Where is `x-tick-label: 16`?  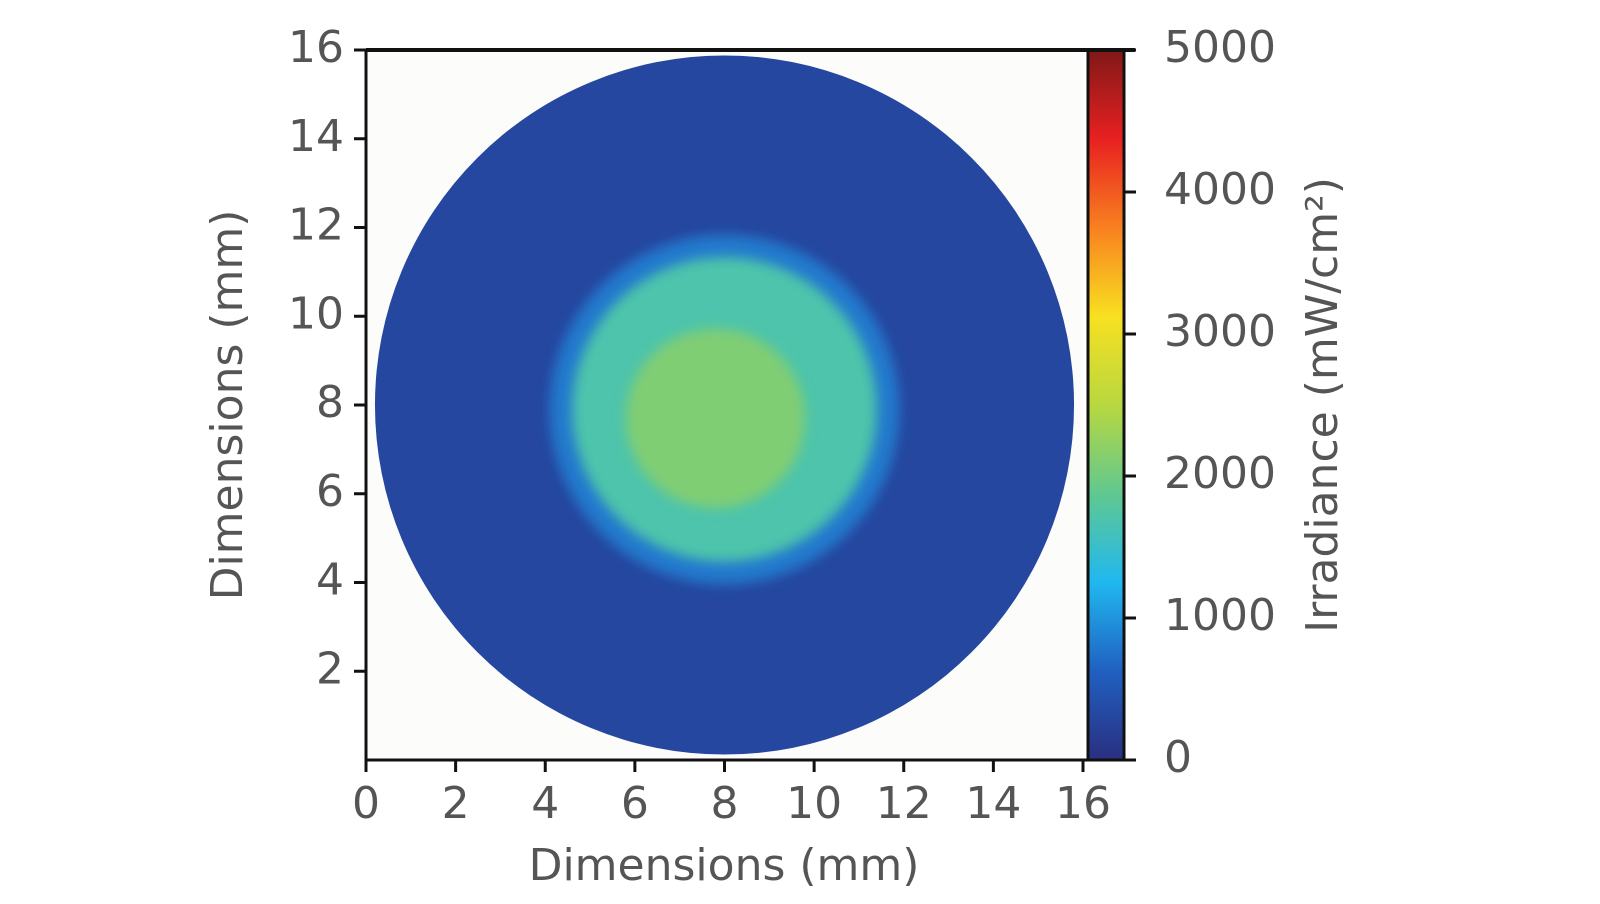 x-tick-label: 16 is located at coordinates (1083, 803).